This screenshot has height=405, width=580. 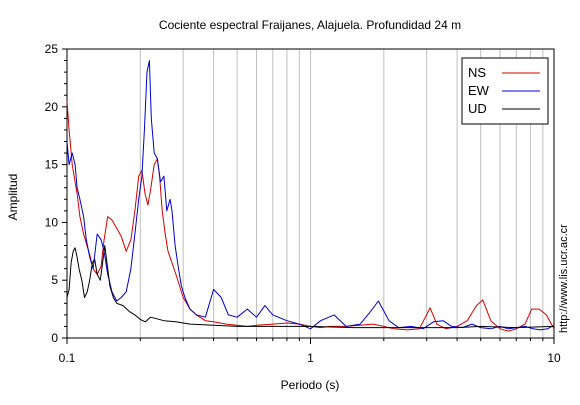 I want to click on x-axis-label: Periodo (s), so click(x=310, y=385).